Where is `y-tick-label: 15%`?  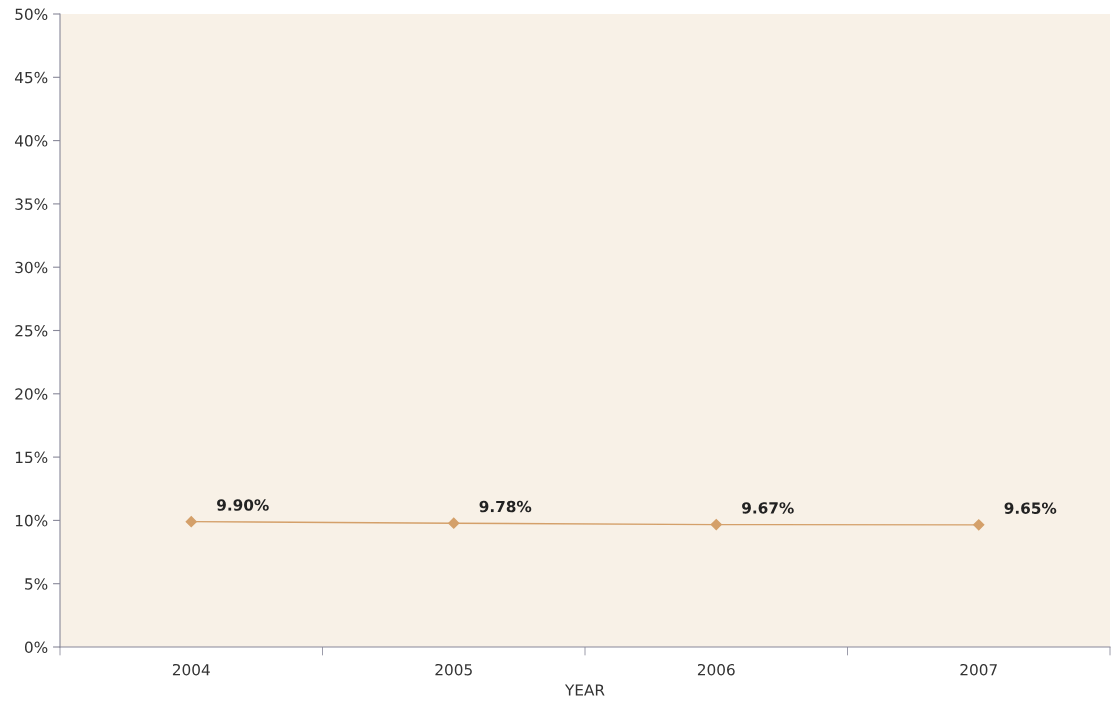 y-tick-label: 15% is located at coordinates (31, 457).